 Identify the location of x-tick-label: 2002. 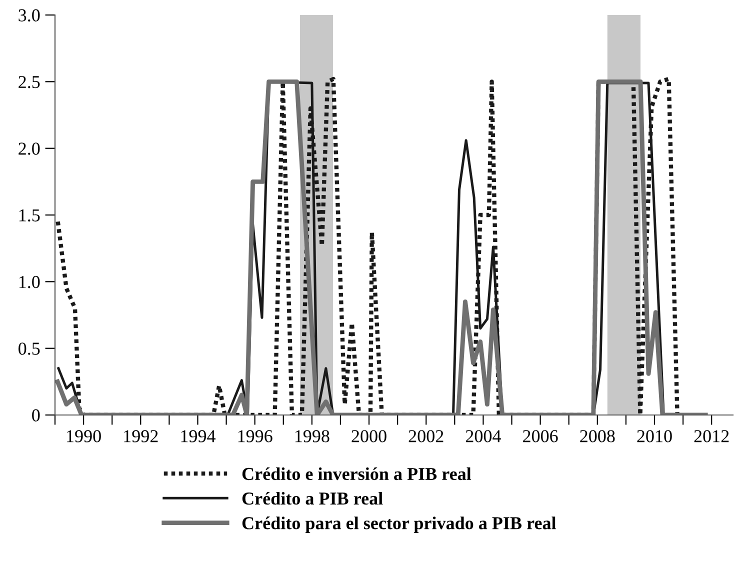
(426, 436).